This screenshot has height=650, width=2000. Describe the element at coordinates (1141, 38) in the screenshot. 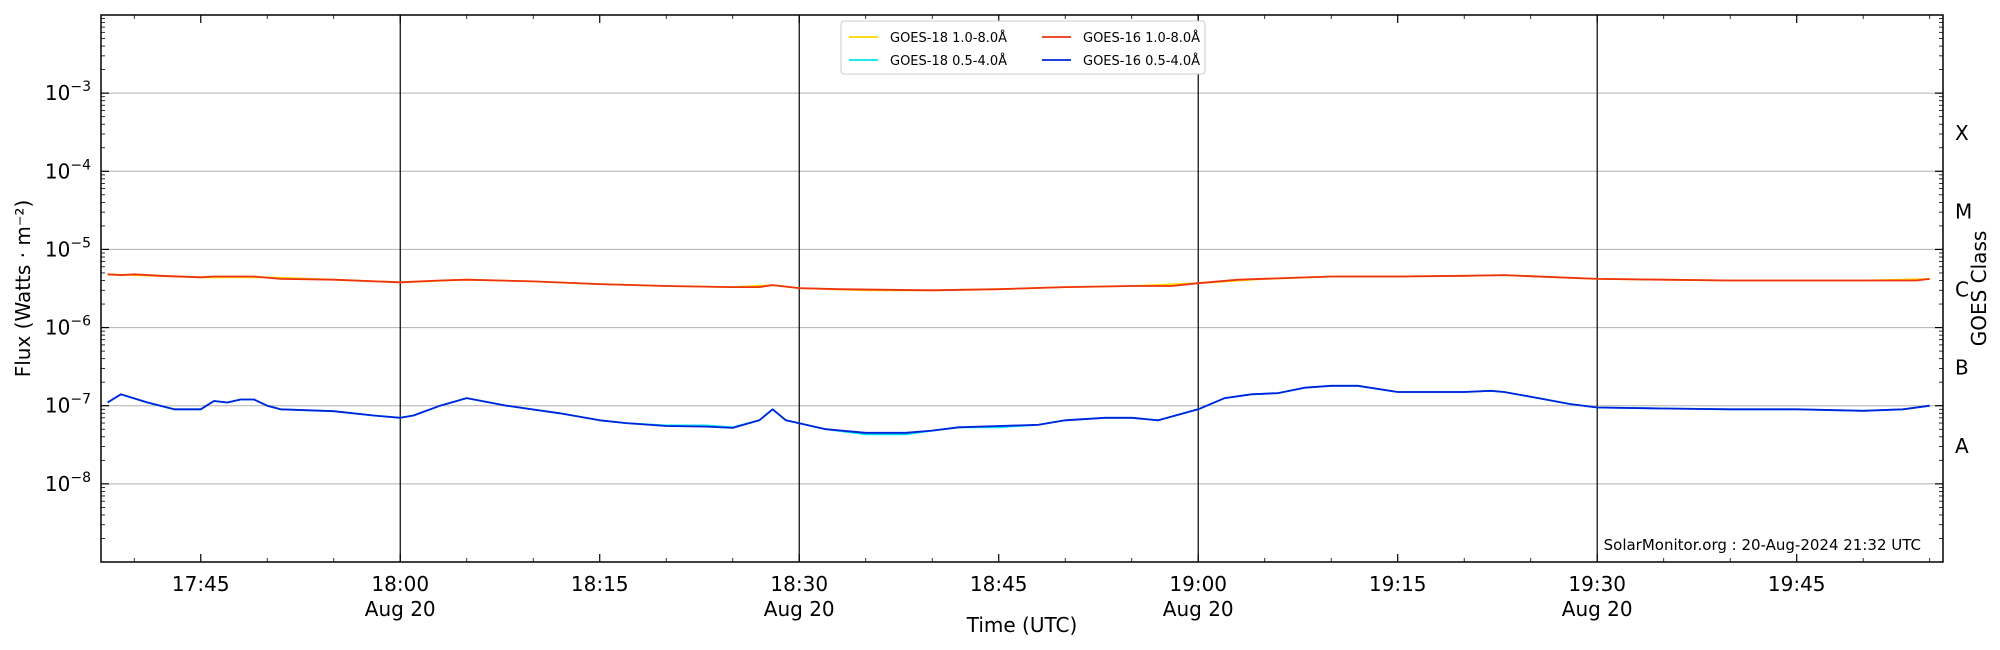

I see `legend-label: GOES-16 1.0-8.0Å` at that location.